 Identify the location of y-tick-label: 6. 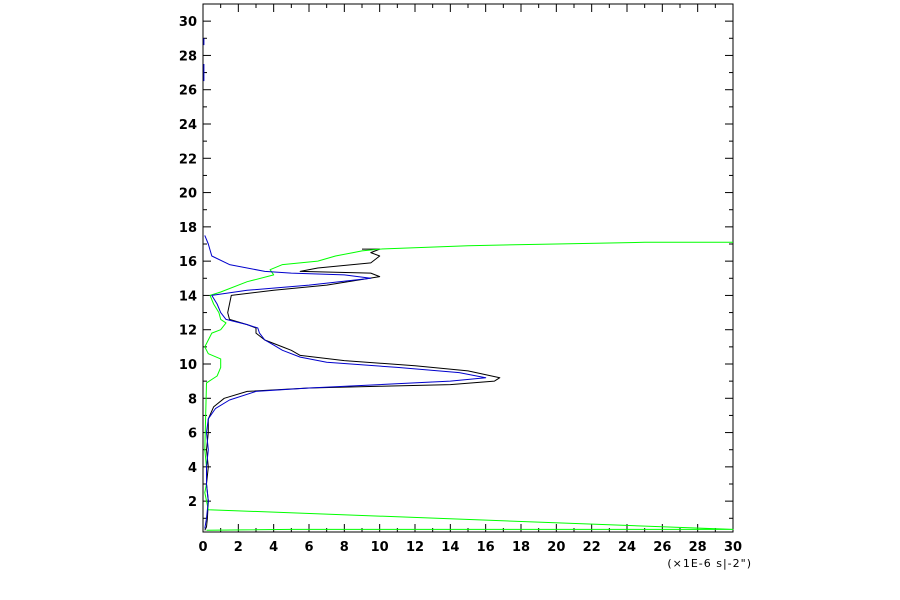
(192, 434).